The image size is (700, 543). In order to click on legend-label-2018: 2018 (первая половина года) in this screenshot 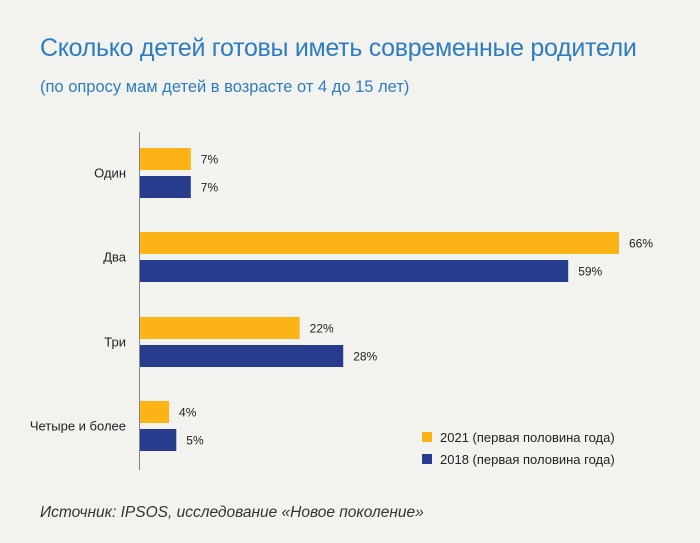, I will do `click(527, 459)`.